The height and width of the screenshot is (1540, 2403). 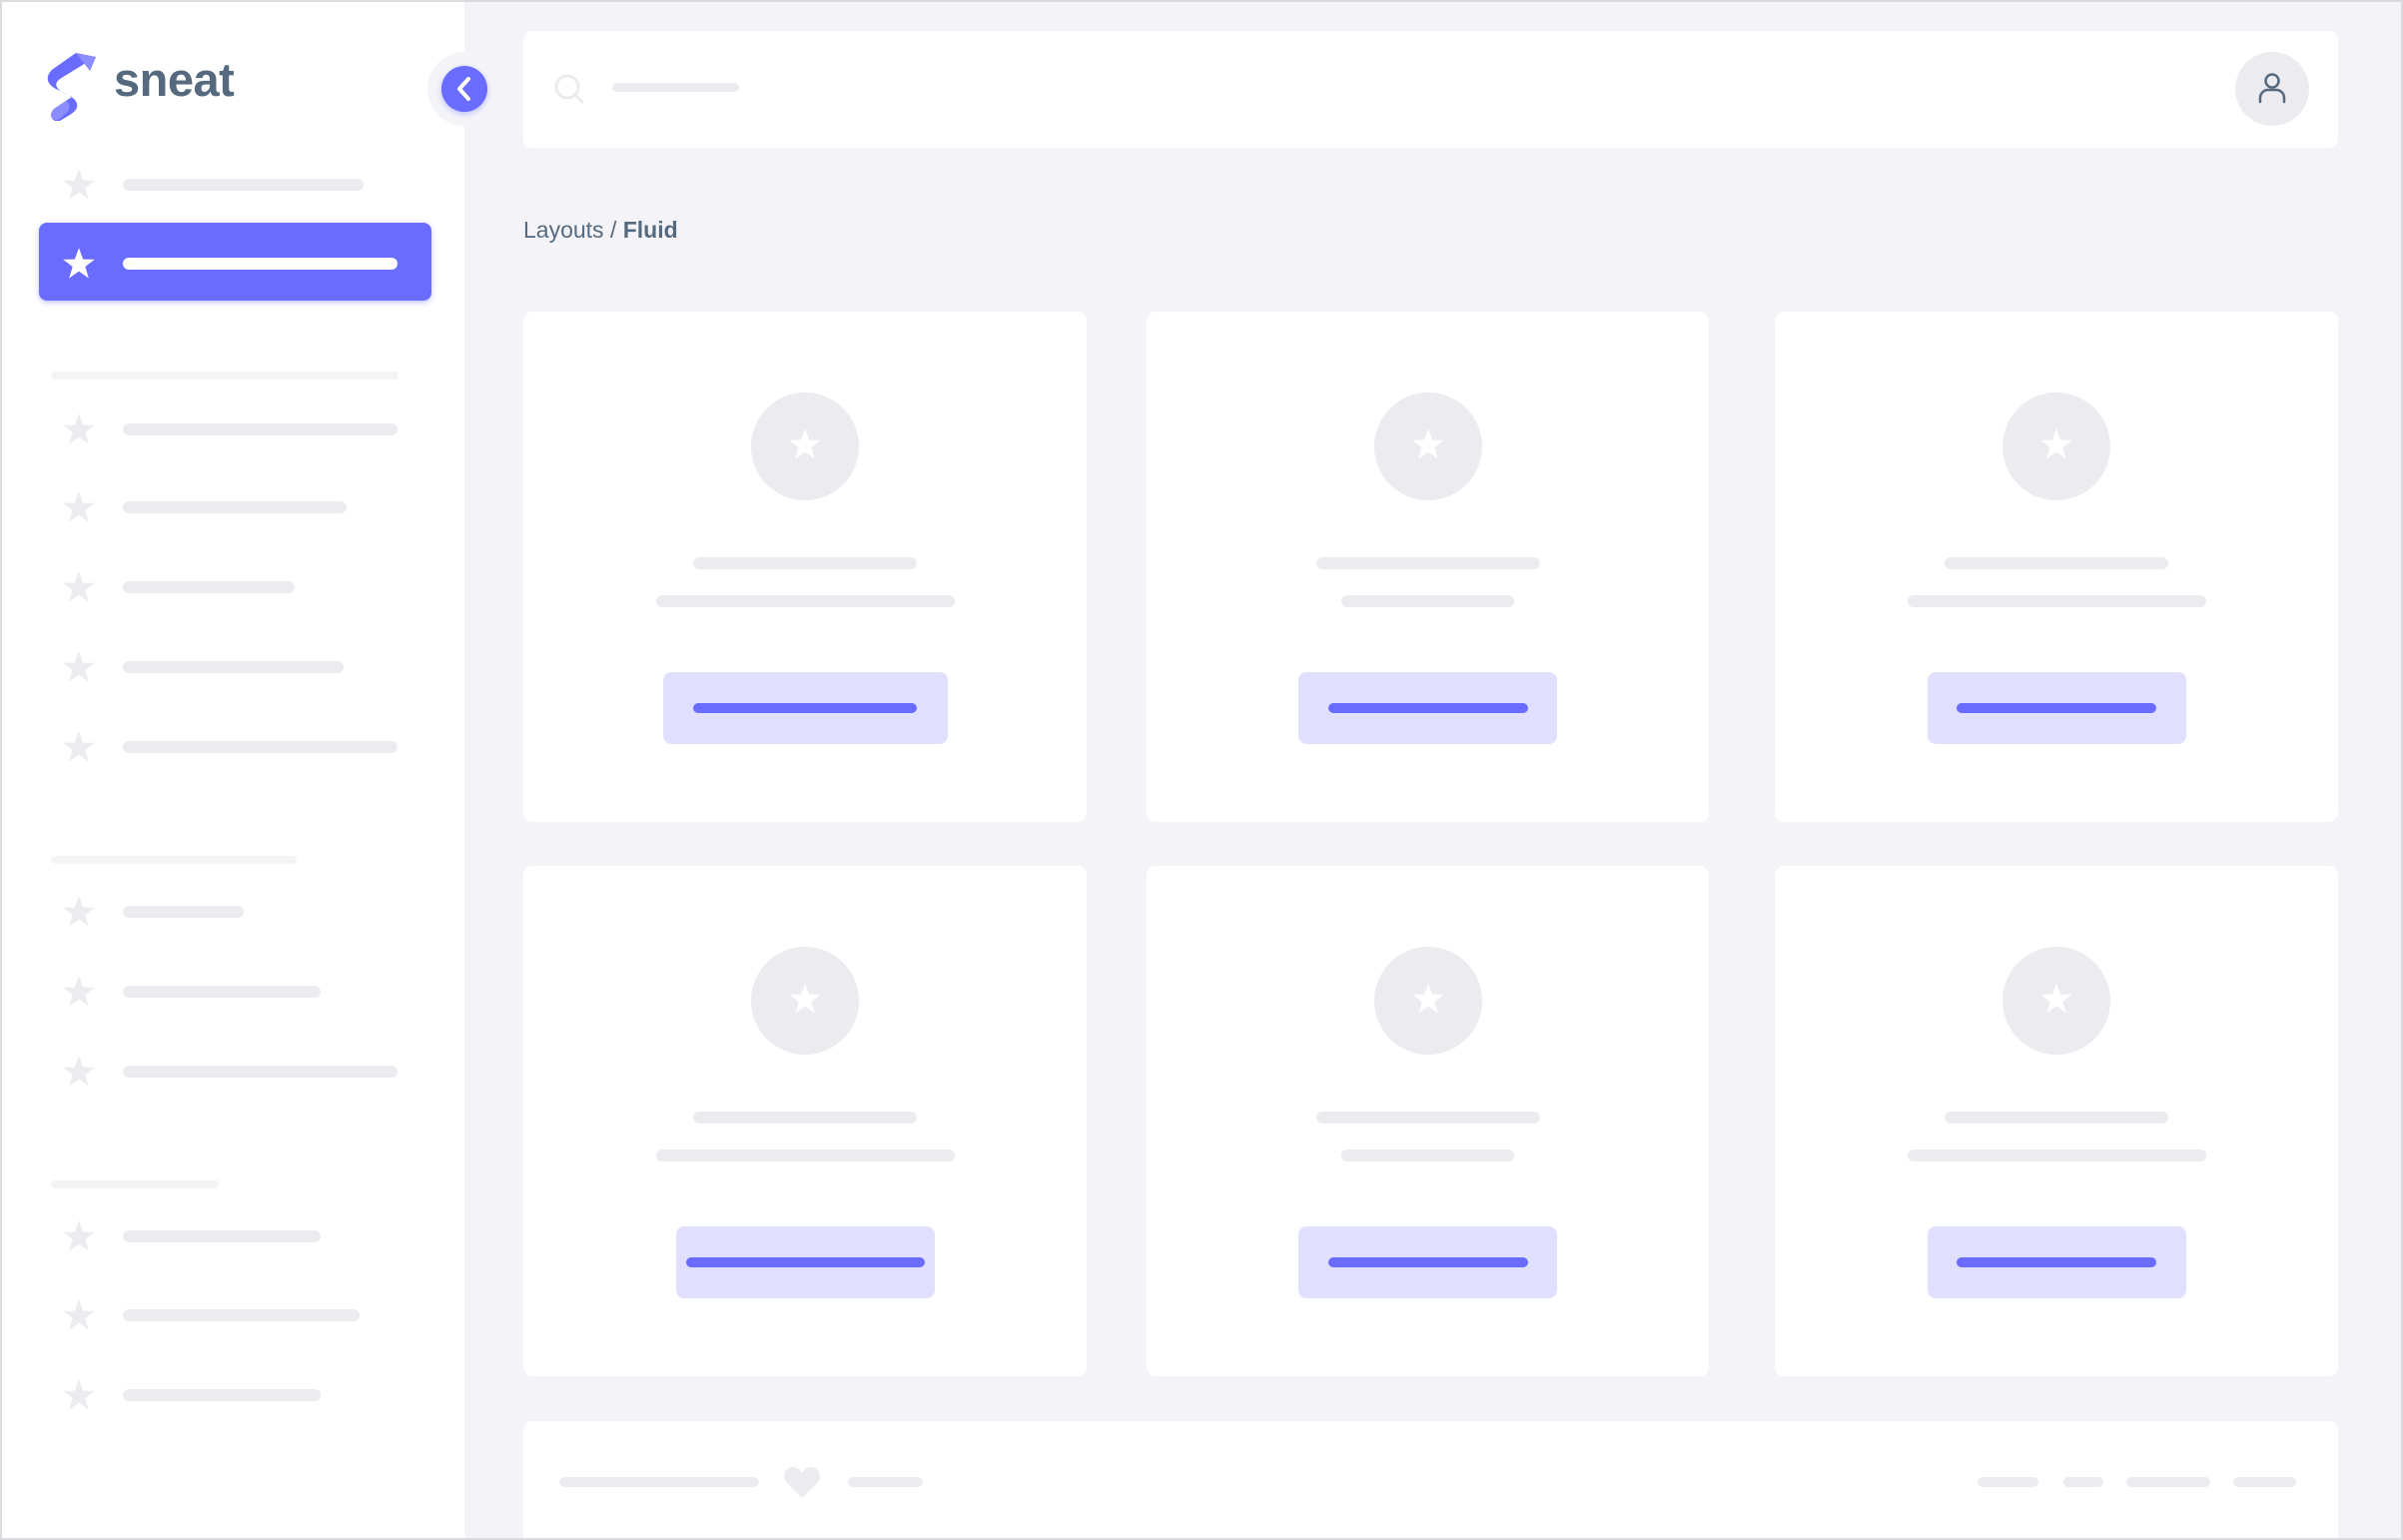 I want to click on chevron-left-icon, so click(x=463, y=89).